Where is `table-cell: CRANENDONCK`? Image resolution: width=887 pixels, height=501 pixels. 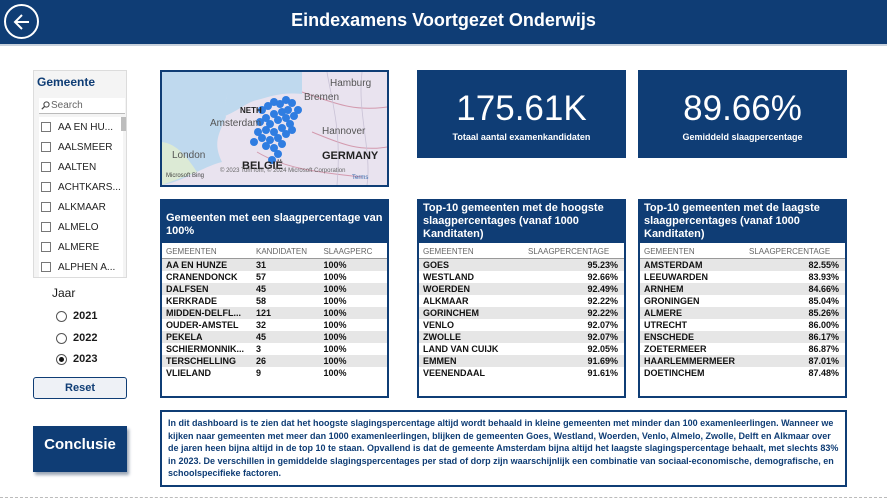 table-cell: CRANENDONCK is located at coordinates (202, 277).